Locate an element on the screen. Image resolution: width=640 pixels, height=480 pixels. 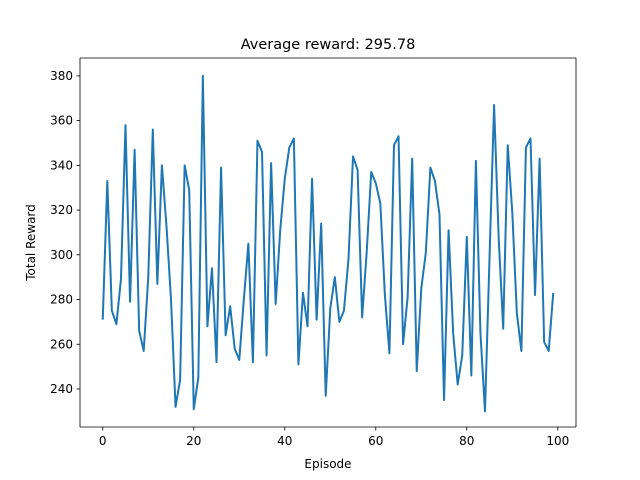
y-tick-label: 280 is located at coordinates (61, 300).